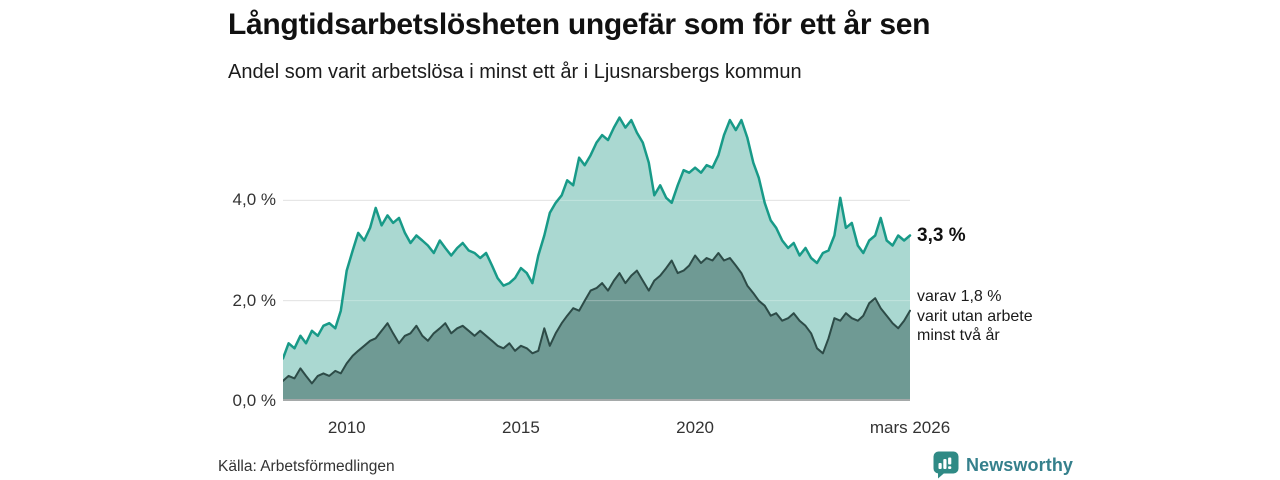  What do you see at coordinates (910, 427) in the screenshot?
I see `x-tick-label: mars 2026` at bounding box center [910, 427].